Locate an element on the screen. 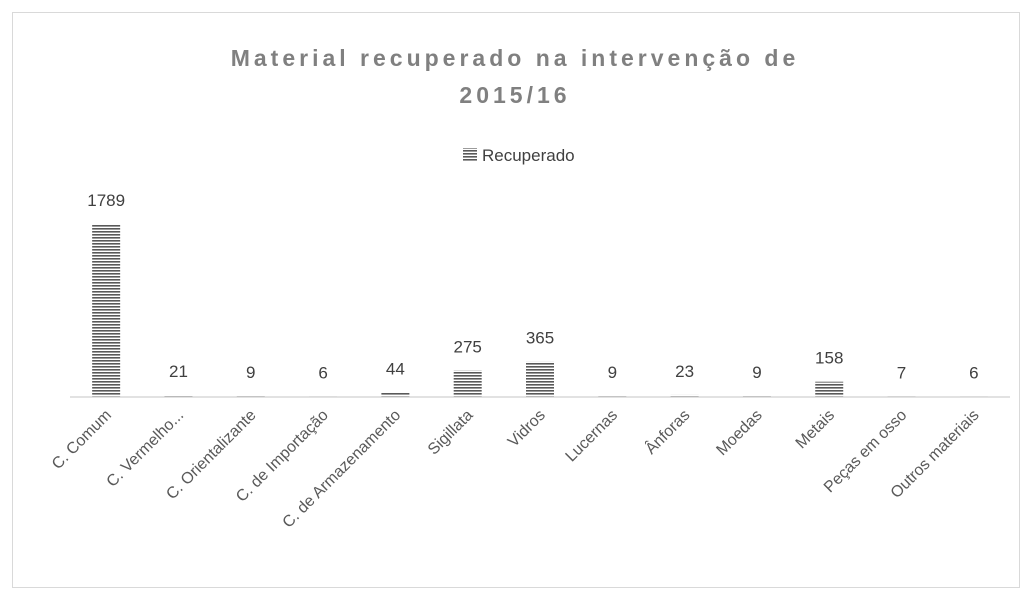  data-label: 365 is located at coordinates (540, 338).